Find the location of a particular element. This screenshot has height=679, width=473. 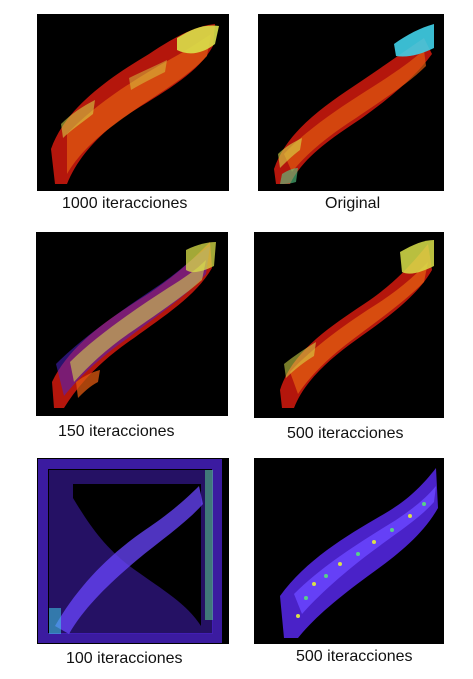

segmentation-image-original is located at coordinates (354, 104).